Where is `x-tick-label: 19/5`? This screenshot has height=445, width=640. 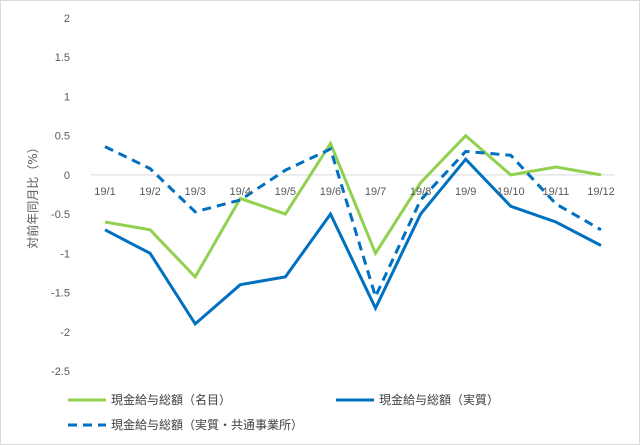
x-tick-label: 19/5 is located at coordinates (285, 192).